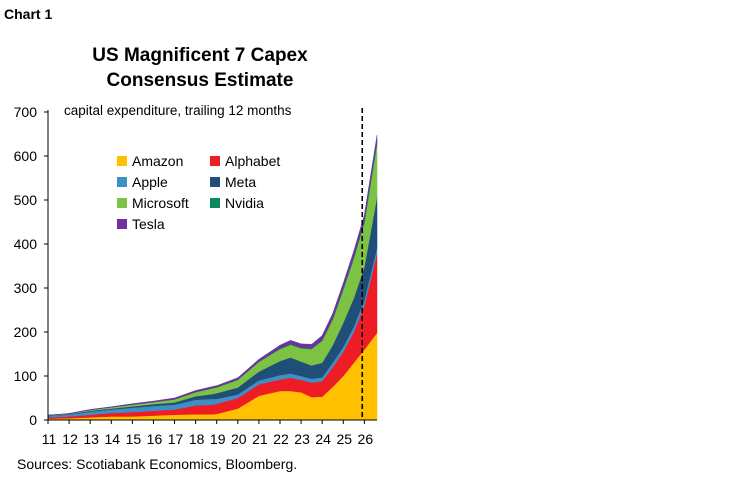  I want to click on x-tick-label: 17, so click(176, 439).